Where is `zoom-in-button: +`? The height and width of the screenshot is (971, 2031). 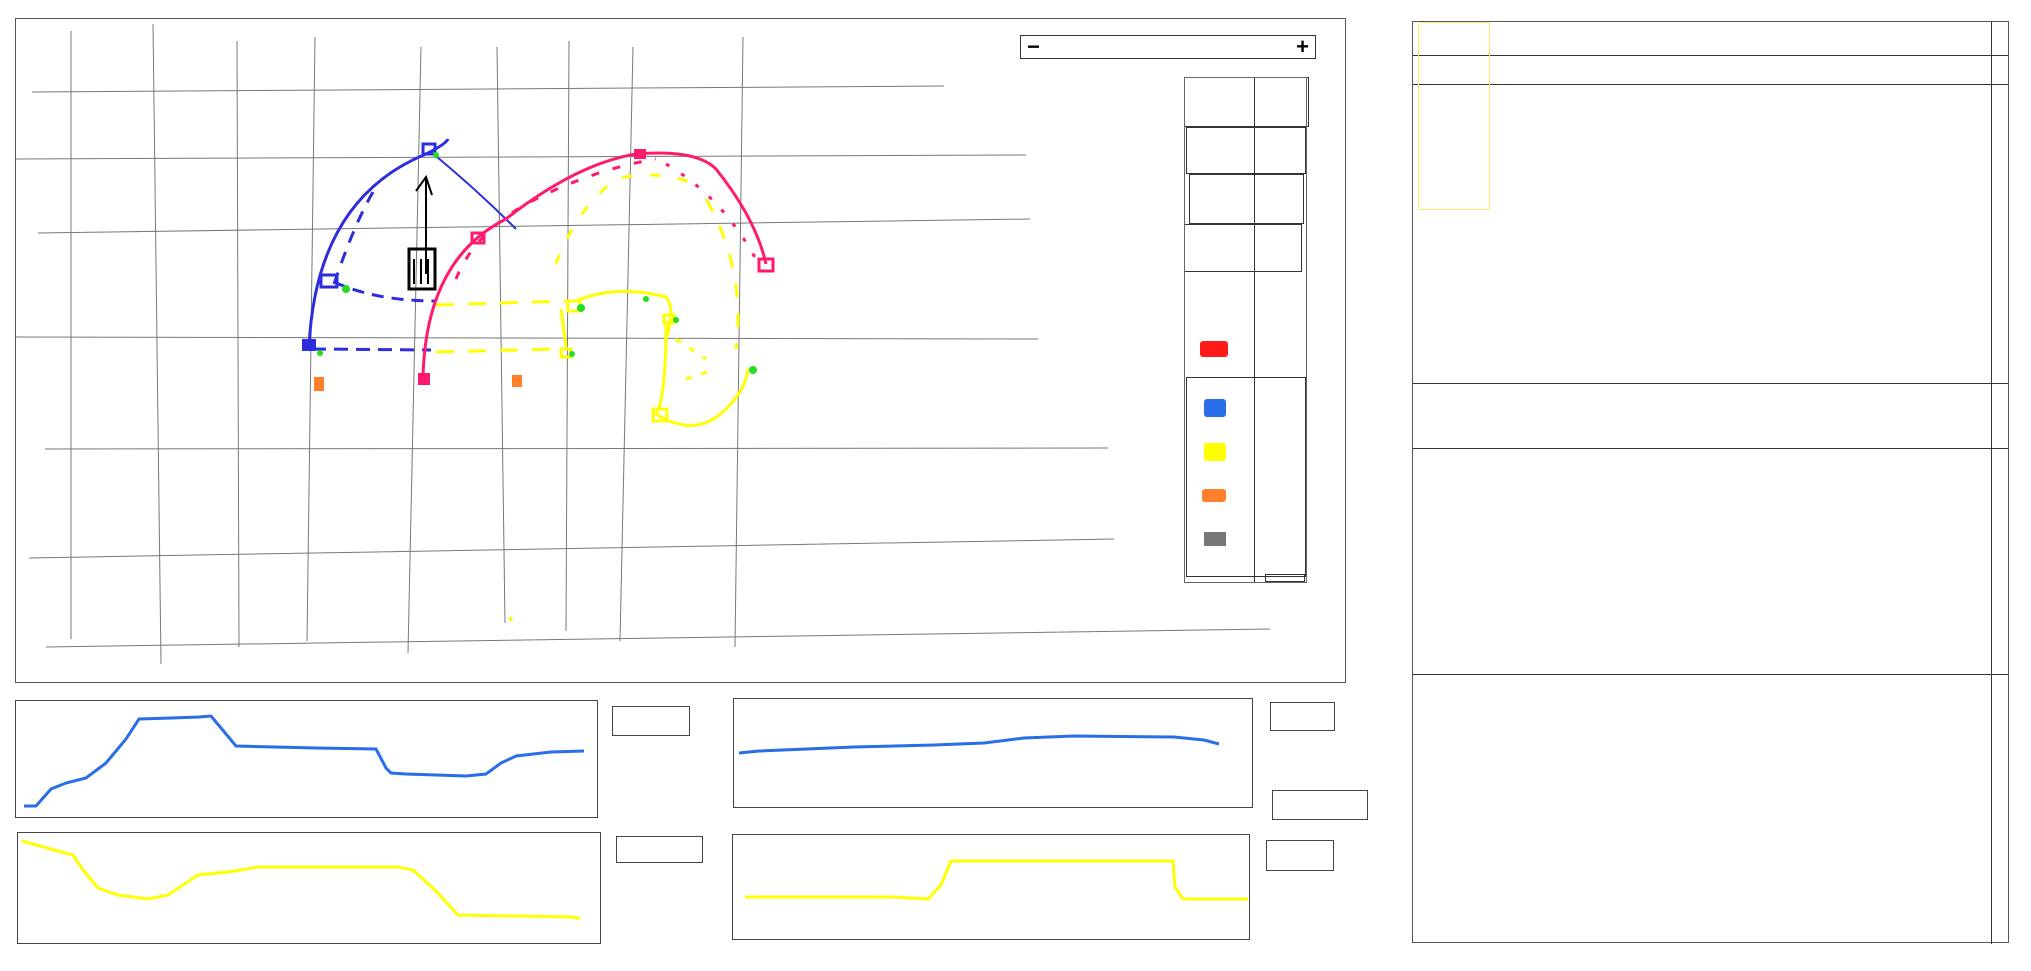
zoom-in-button: + is located at coordinates (1302, 46).